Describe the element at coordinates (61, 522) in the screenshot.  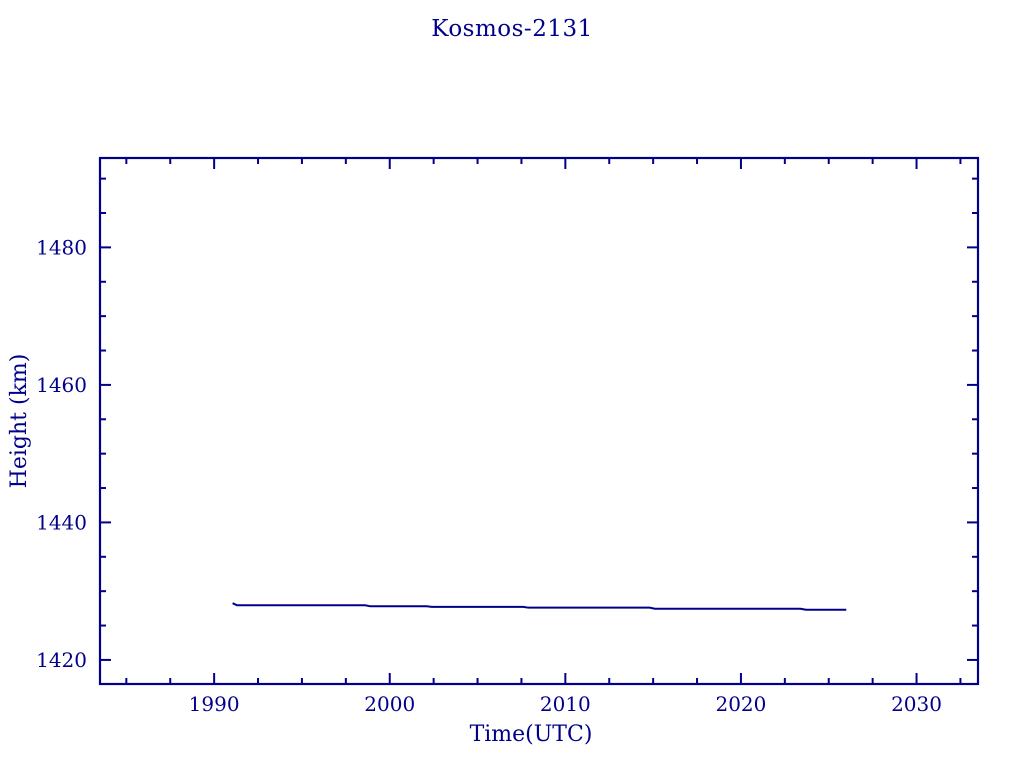
I see `y-tick-label: 1440` at that location.